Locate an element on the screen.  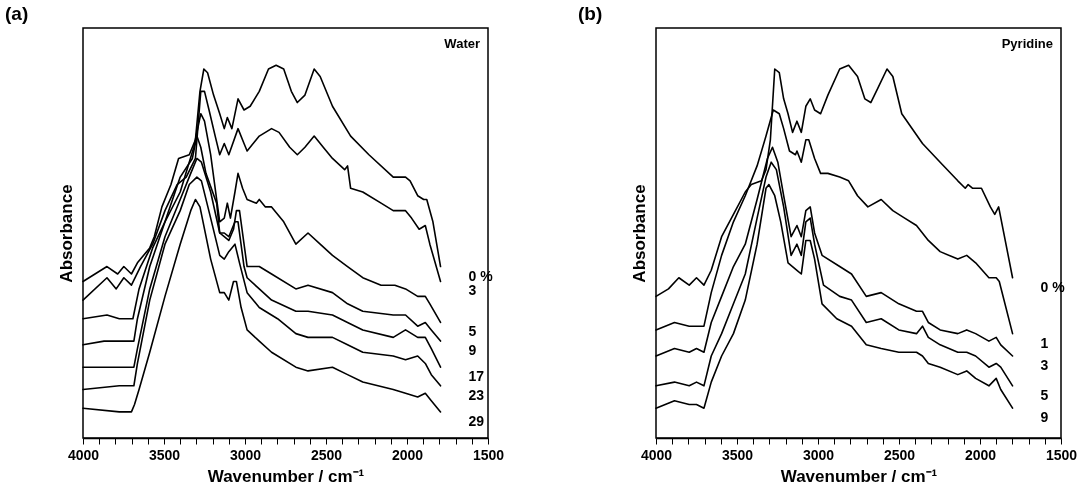
text: 17 is located at coordinates (476, 376).